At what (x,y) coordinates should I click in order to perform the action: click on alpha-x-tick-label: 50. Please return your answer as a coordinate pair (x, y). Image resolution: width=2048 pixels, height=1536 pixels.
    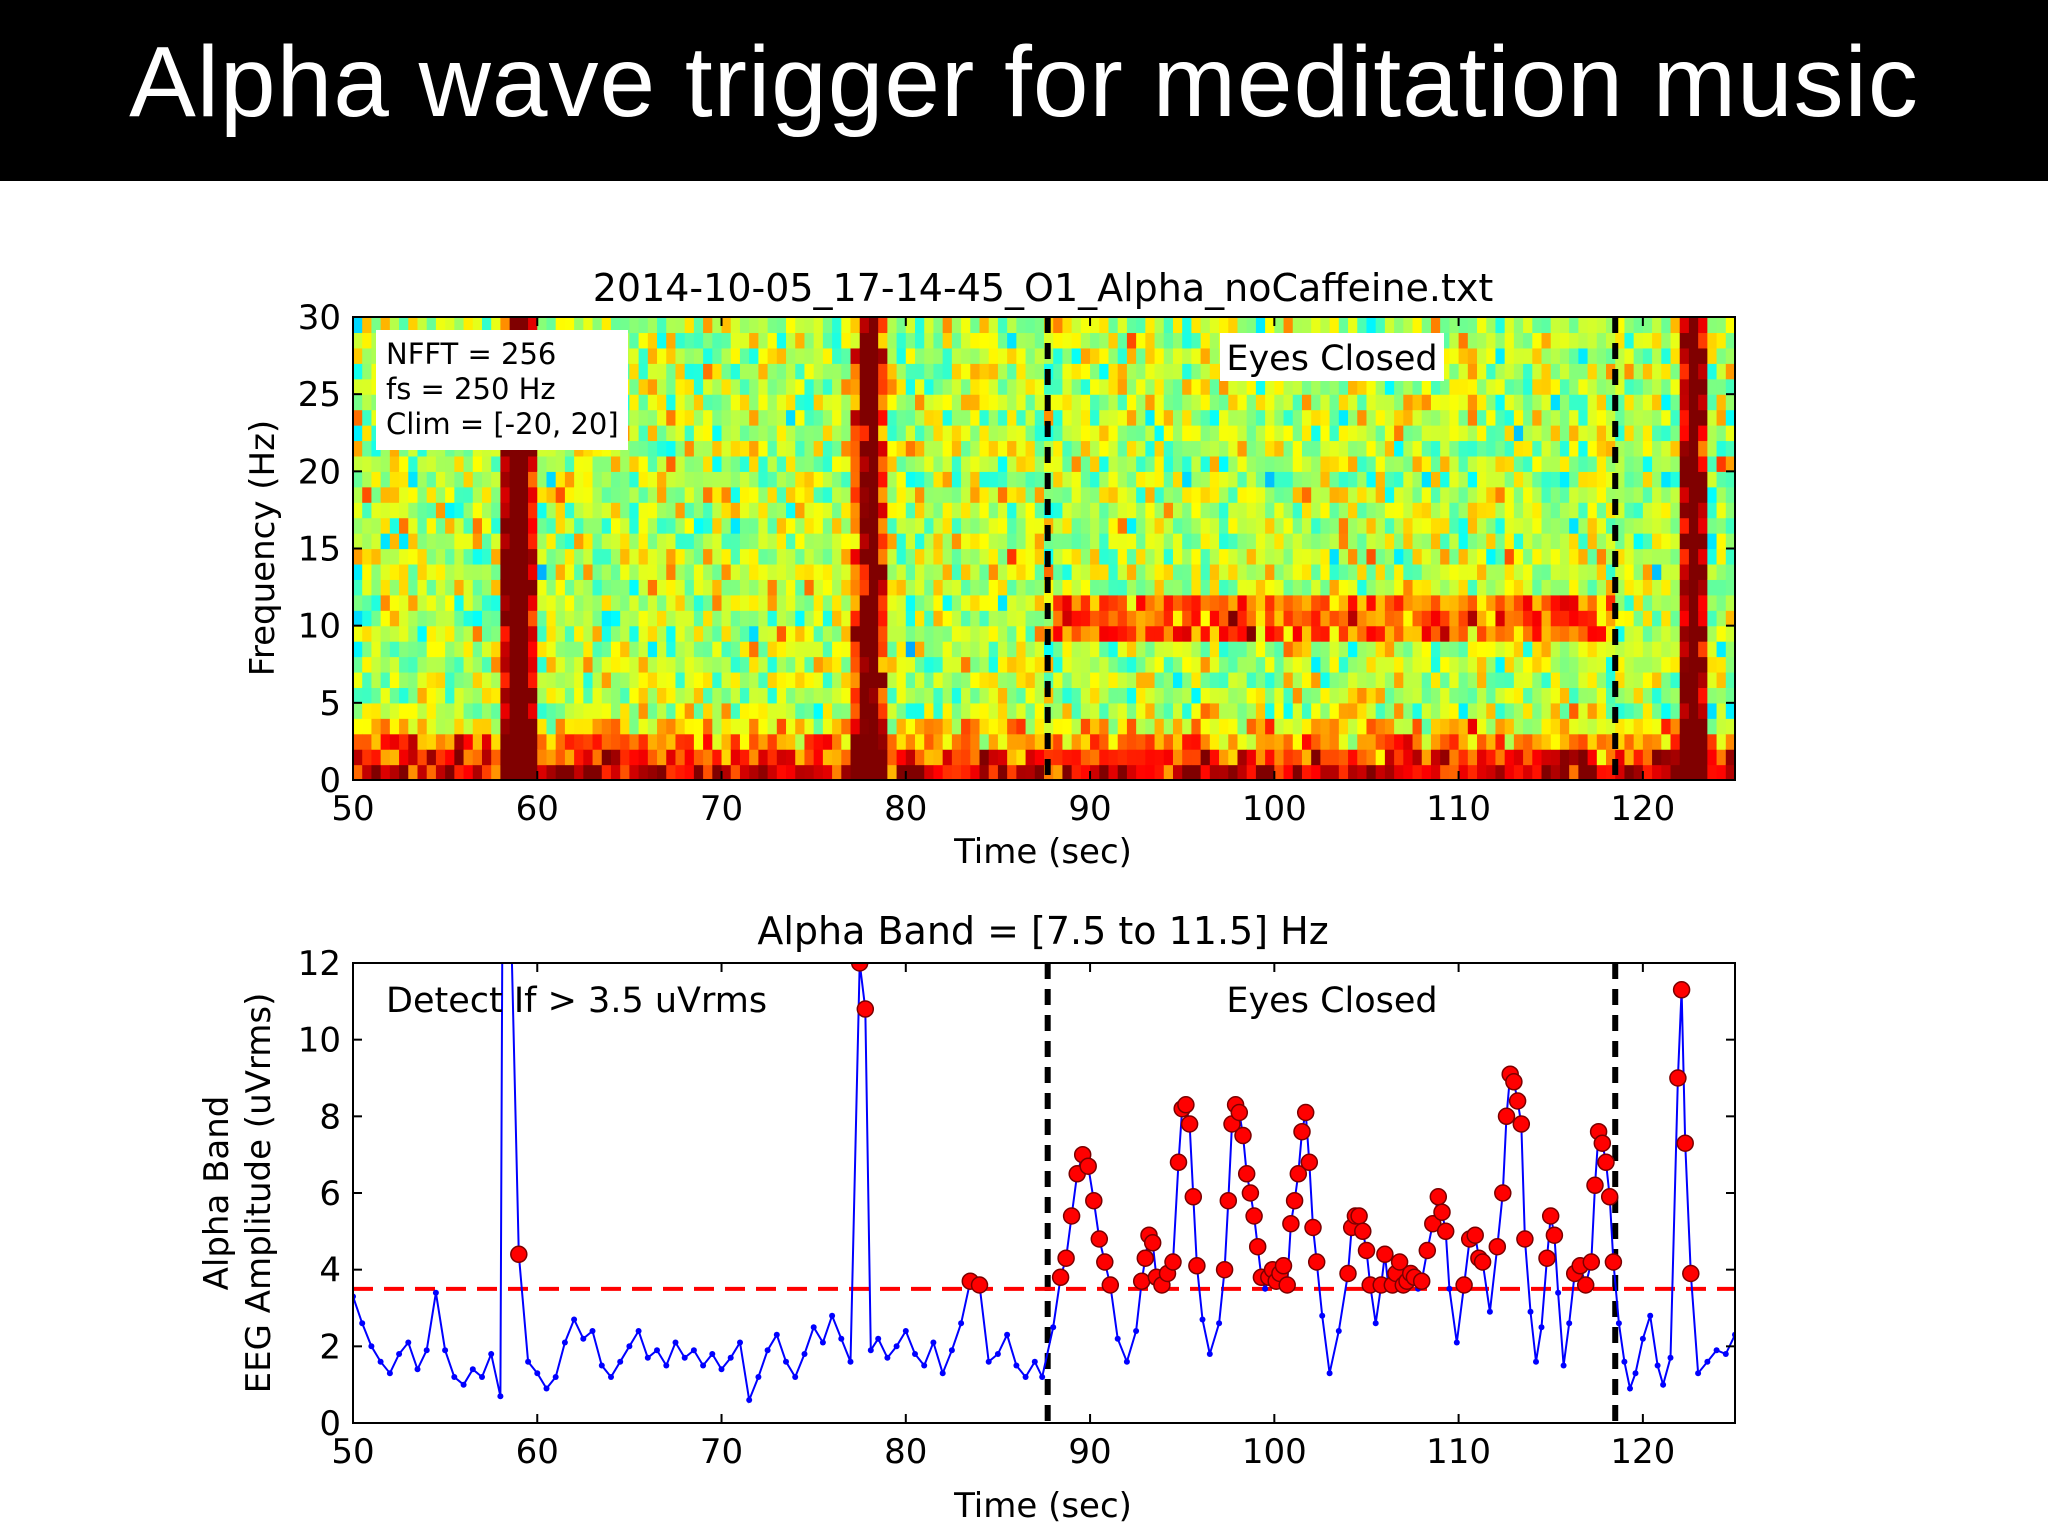
    Looking at the image, I should click on (352, 1452).